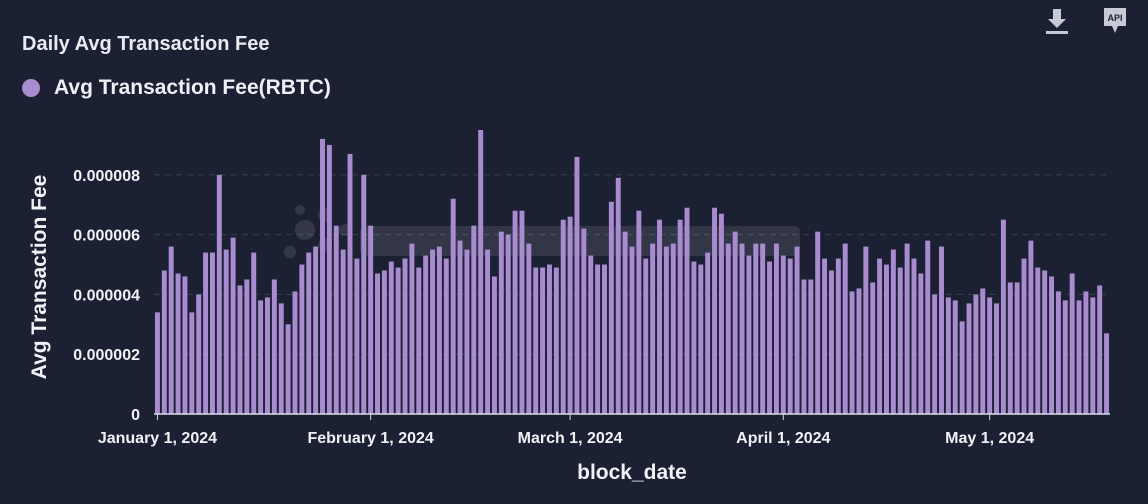  Describe the element at coordinates (1115, 21) in the screenshot. I see `api-icon: API` at that location.